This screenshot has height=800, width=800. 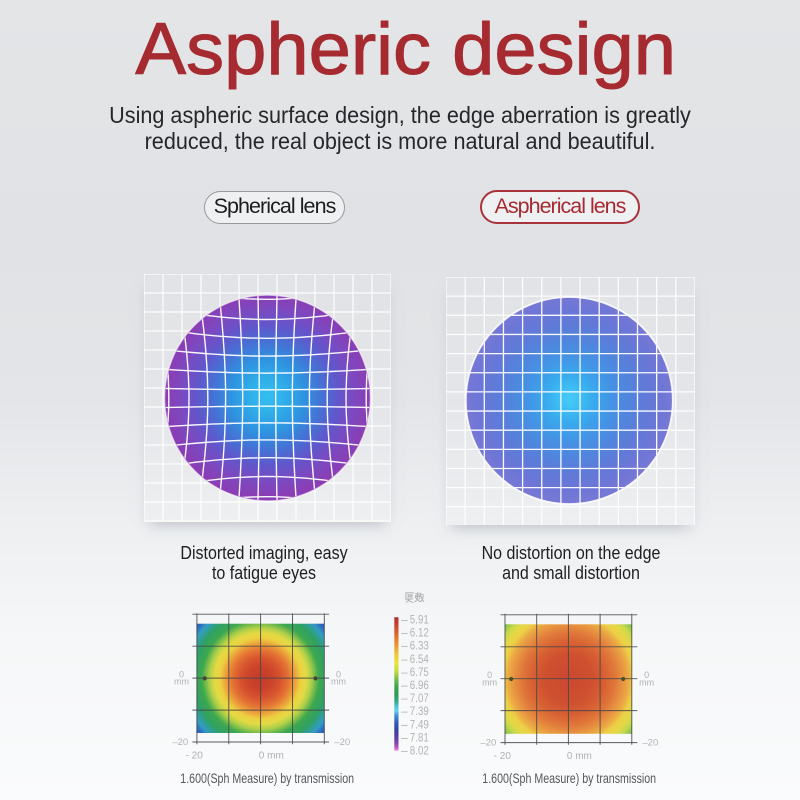 What do you see at coordinates (419, 659) in the screenshot?
I see `svg-text: 6.54` at bounding box center [419, 659].